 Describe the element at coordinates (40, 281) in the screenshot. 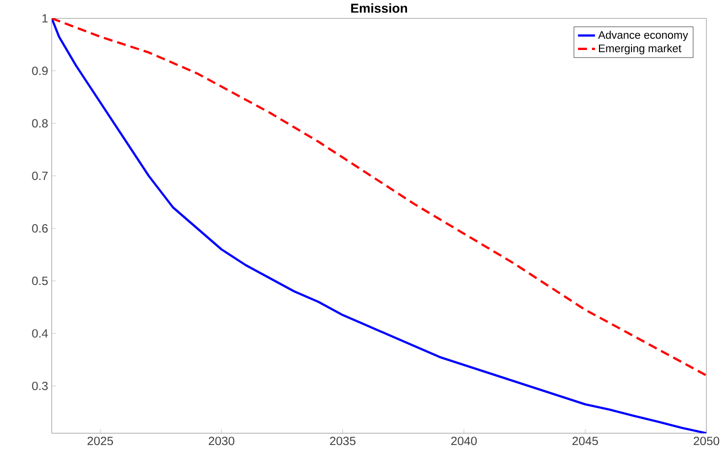

I see `y-tick-label: 0.5` at that location.